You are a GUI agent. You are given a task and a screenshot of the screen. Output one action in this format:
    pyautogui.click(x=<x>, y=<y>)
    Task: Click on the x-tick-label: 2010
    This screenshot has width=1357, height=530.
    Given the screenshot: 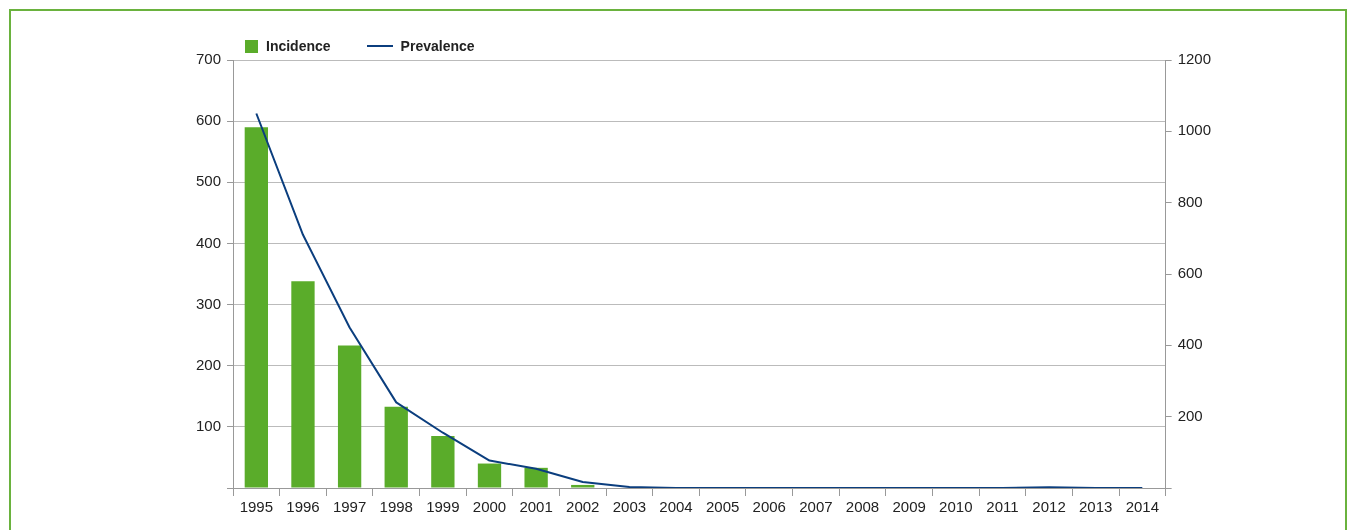 What is the action you would take?
    pyautogui.click(x=956, y=507)
    